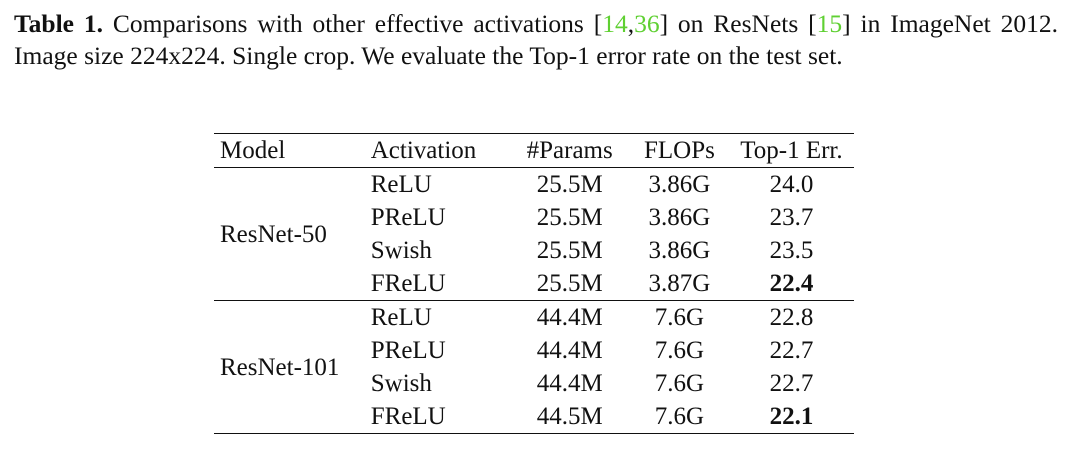 The width and height of the screenshot is (1072, 450). Describe the element at coordinates (58, 23) in the screenshot. I see `caption-label: Table 1.` at that location.